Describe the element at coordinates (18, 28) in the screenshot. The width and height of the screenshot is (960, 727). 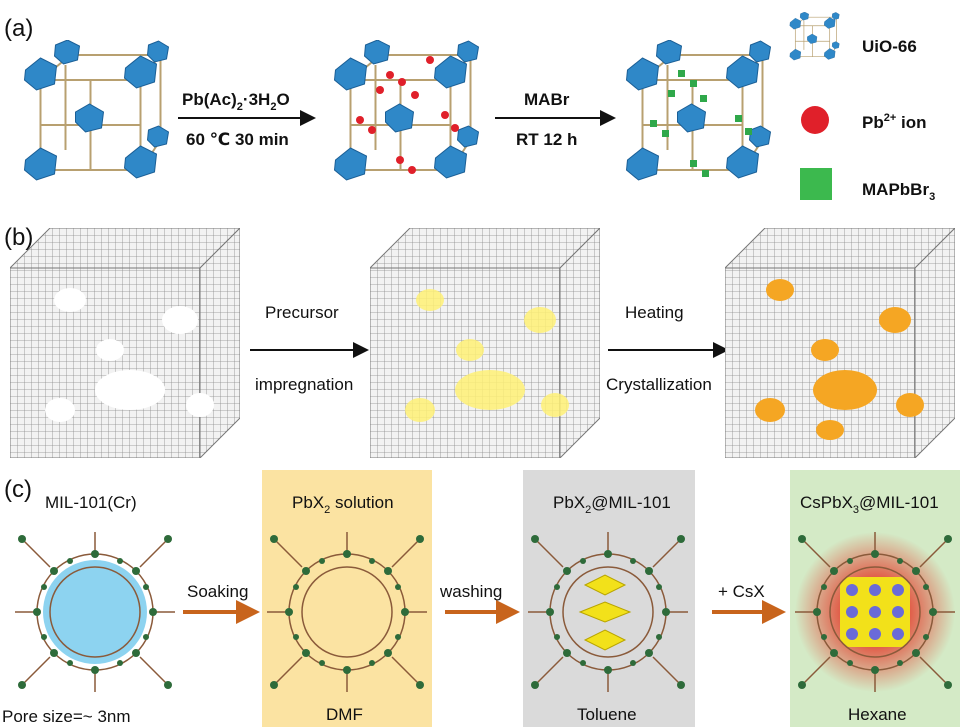
I see `panel-label: (a)` at that location.